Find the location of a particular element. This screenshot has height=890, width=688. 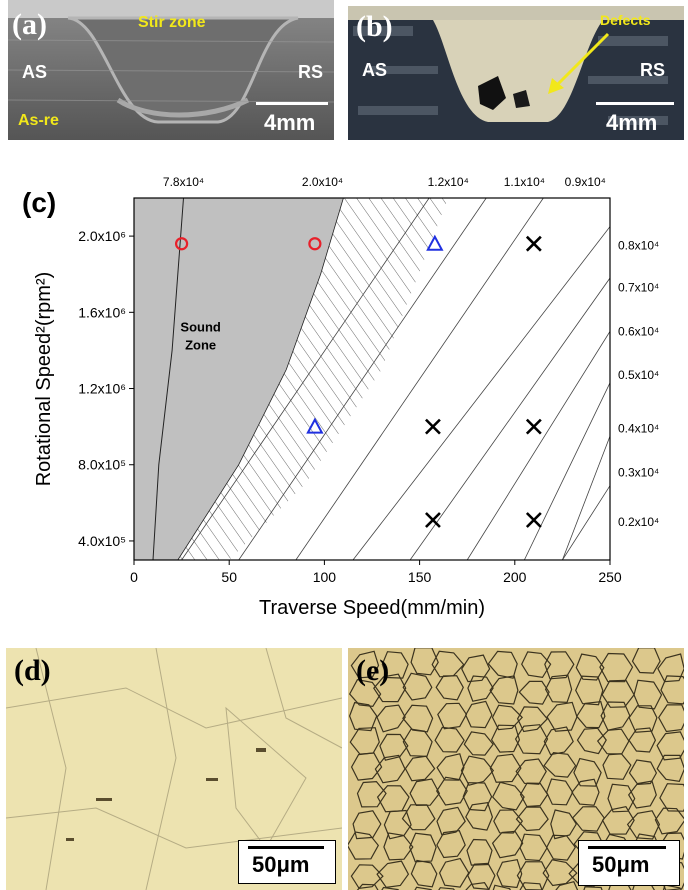

scale-label-b: 4mm is located at coordinates (632, 122).